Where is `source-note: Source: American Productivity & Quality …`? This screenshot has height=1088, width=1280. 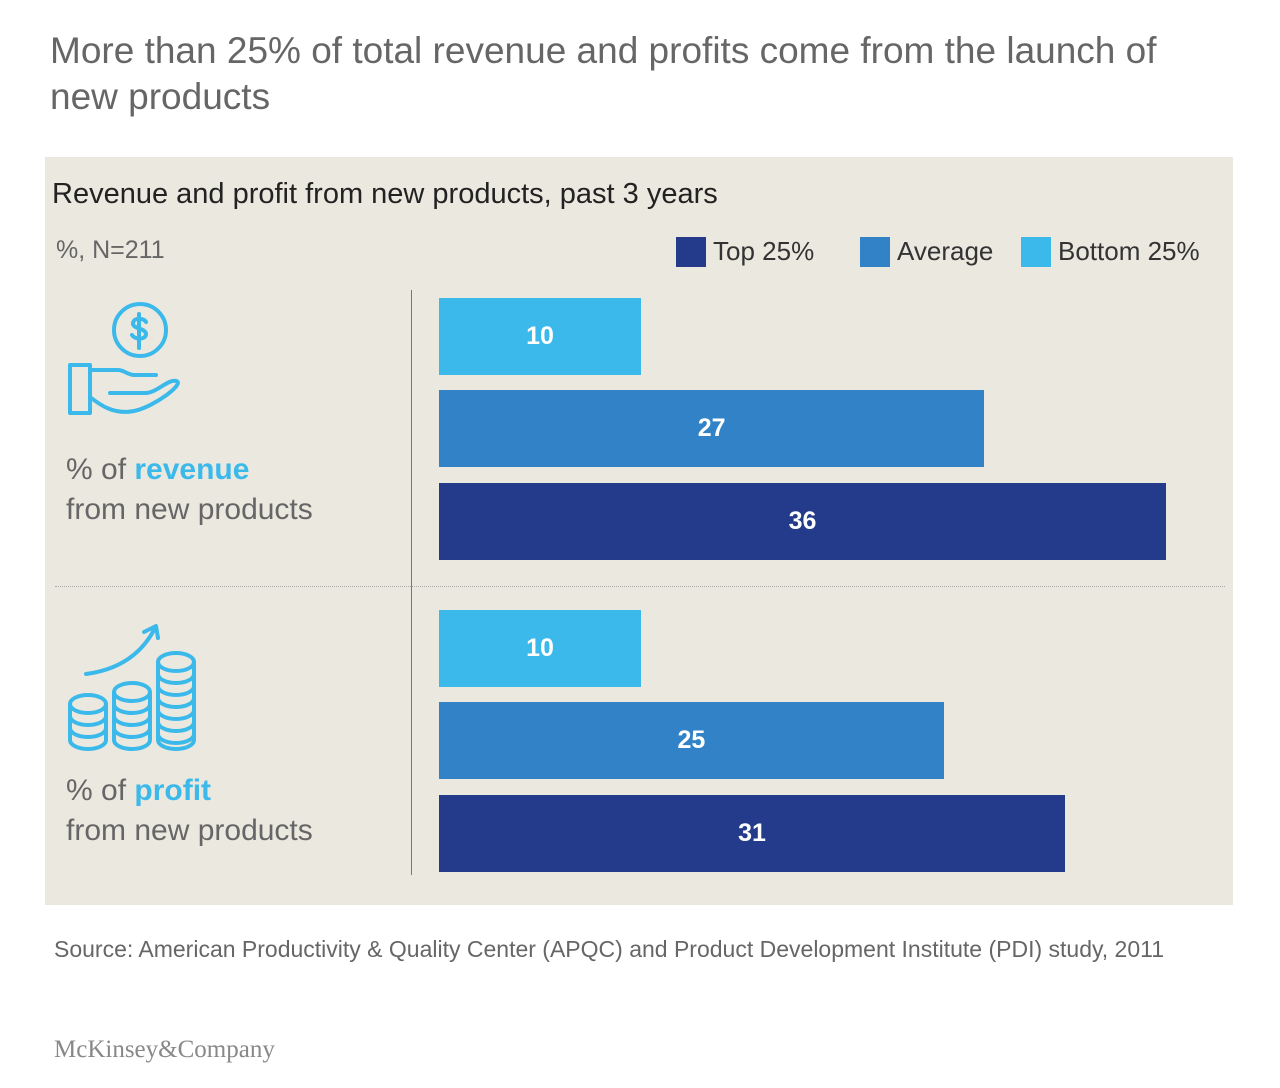 source-note: Source: American Productivity & Quality … is located at coordinates (609, 949).